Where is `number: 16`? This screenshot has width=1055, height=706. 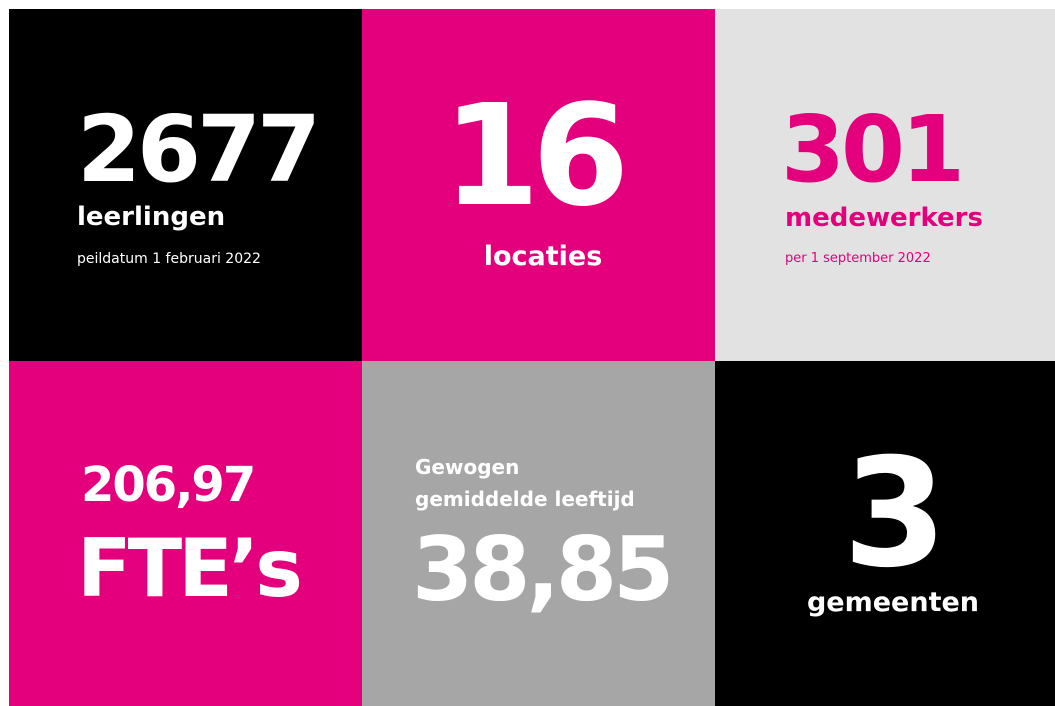
number: 16 is located at coordinates (536, 156).